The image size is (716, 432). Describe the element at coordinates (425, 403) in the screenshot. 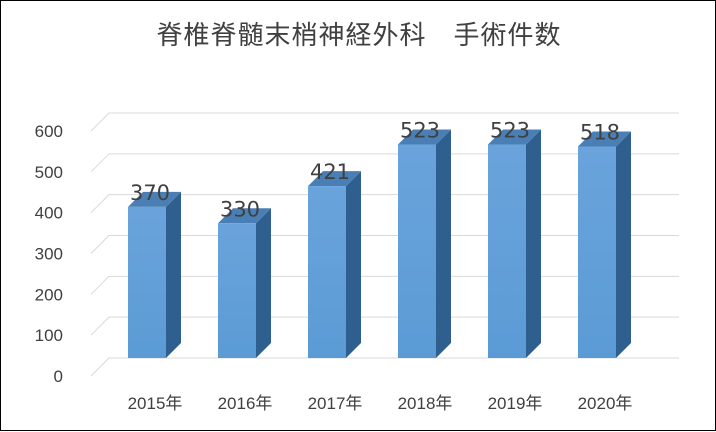

I see `x-category-label: 2018年` at that location.